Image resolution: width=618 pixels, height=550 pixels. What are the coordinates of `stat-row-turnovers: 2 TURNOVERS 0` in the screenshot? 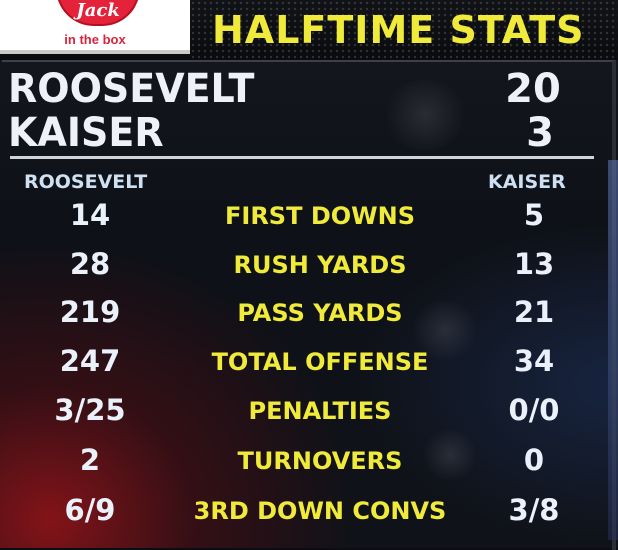 It's located at (309, 467).